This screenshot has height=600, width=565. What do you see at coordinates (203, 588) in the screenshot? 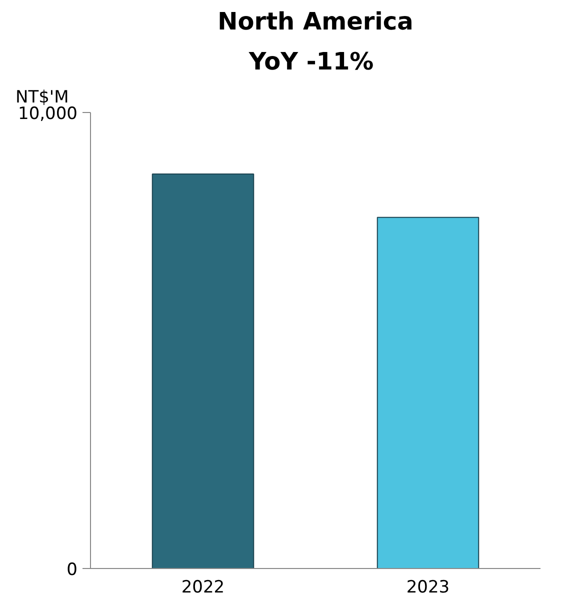
I see `x-tick-label: 2022` at bounding box center [203, 588].